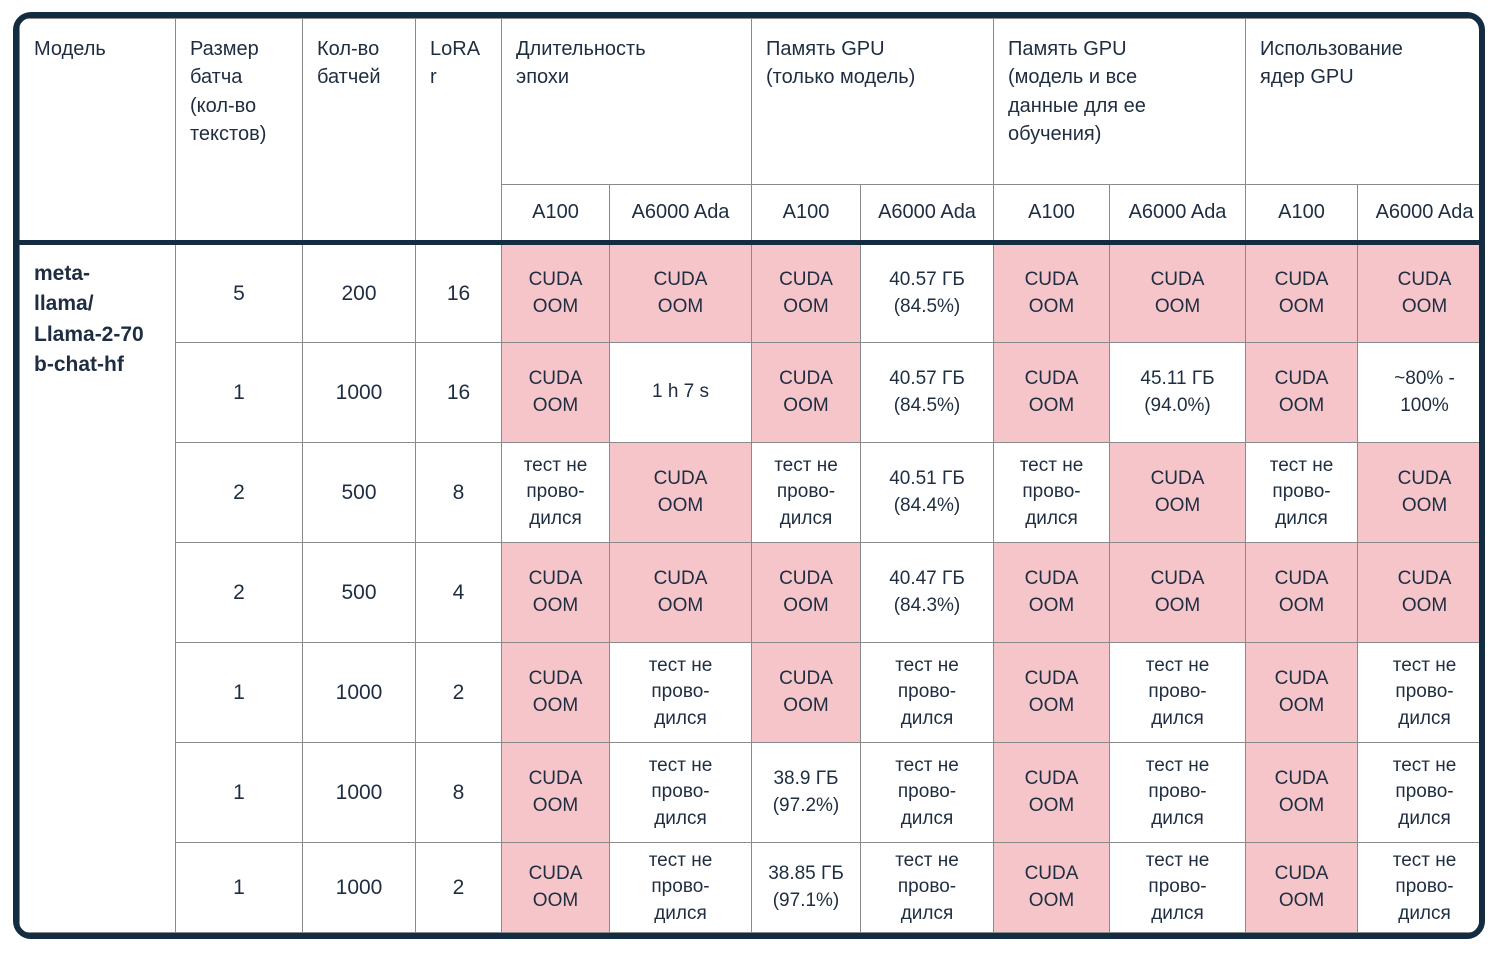  What do you see at coordinates (1362, 101) in the screenshot?
I see `col-group-gpu-core-usage: Использование ядер GPU` at bounding box center [1362, 101].